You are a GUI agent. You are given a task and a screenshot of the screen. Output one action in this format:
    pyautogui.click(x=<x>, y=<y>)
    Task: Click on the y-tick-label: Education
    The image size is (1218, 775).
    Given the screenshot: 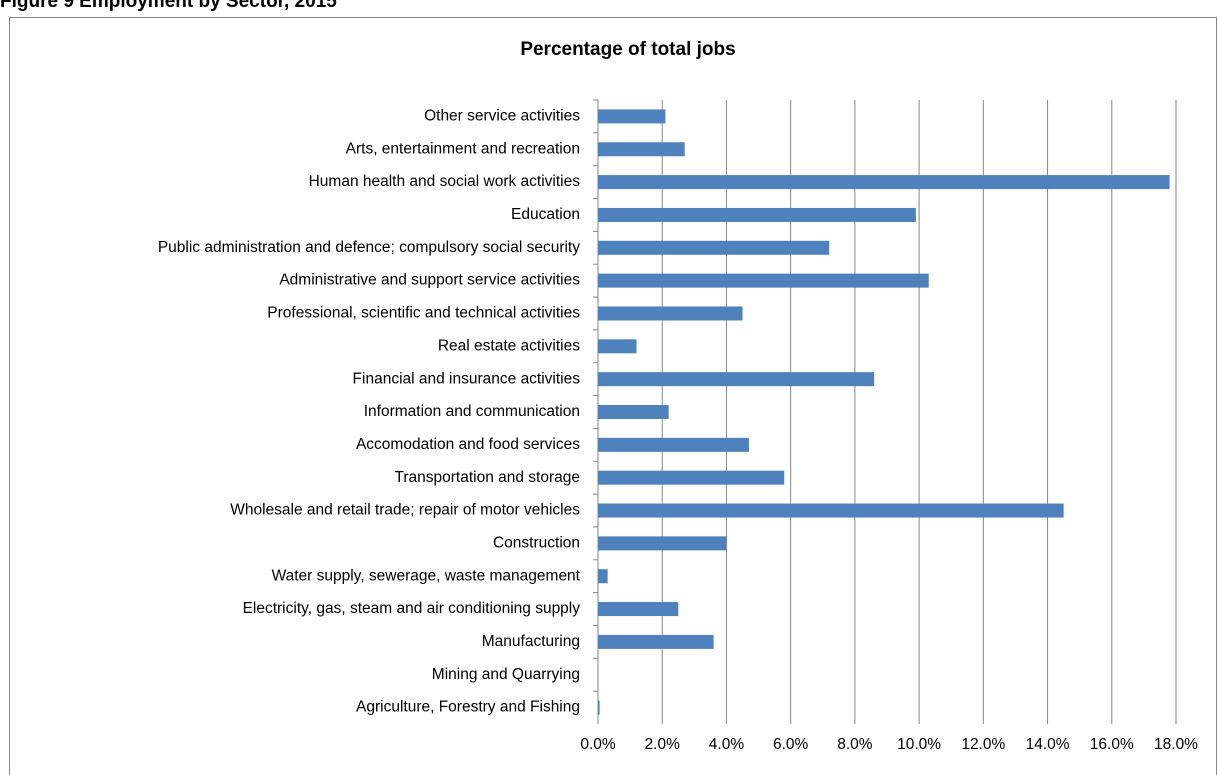 What is the action you would take?
    pyautogui.click(x=545, y=214)
    